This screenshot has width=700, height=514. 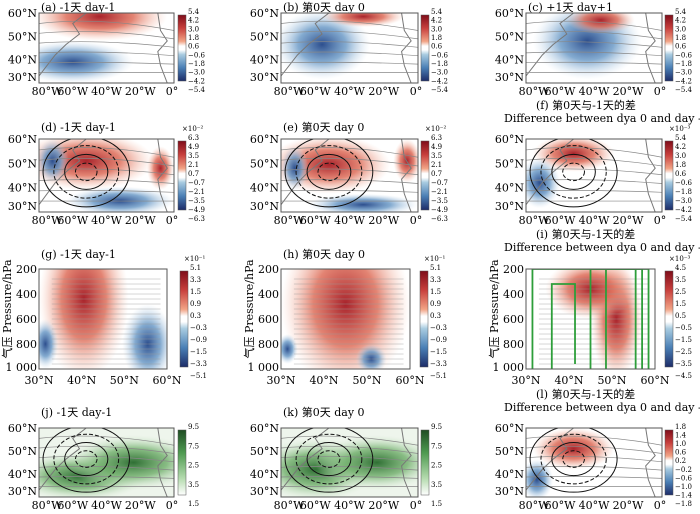 What do you see at coordinates (198, 376) in the screenshot?
I see `colorbar-tick-label: −5.1` at bounding box center [198, 376].